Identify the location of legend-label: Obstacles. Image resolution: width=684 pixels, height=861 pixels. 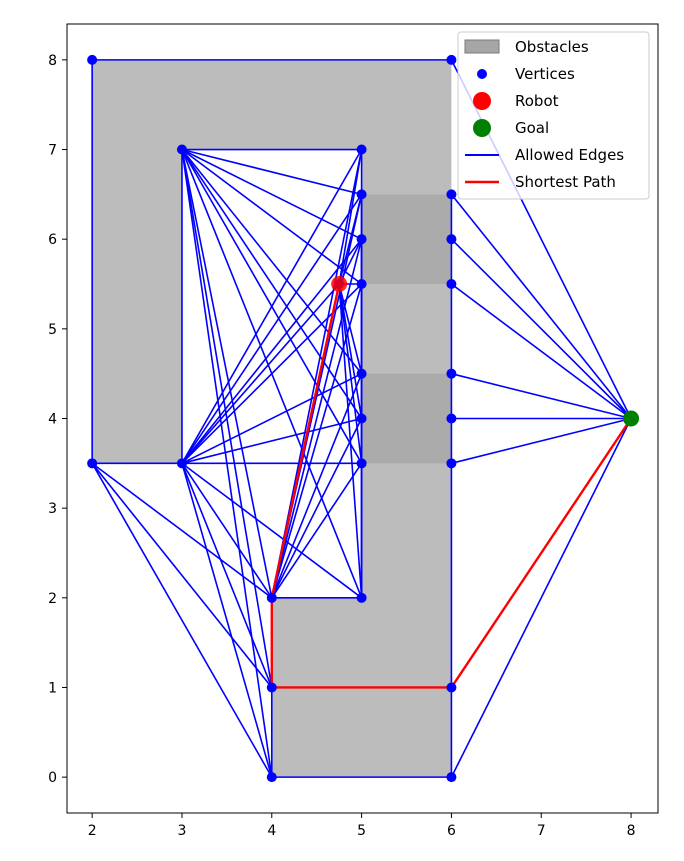
(552, 47).